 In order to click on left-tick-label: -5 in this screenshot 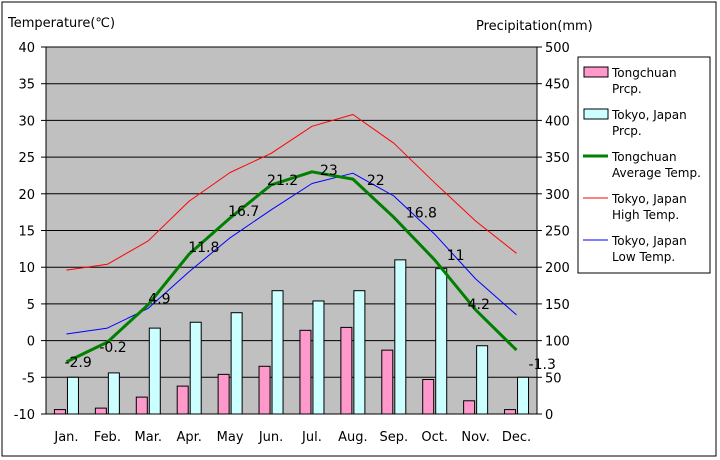, I will do `click(28, 378)`.